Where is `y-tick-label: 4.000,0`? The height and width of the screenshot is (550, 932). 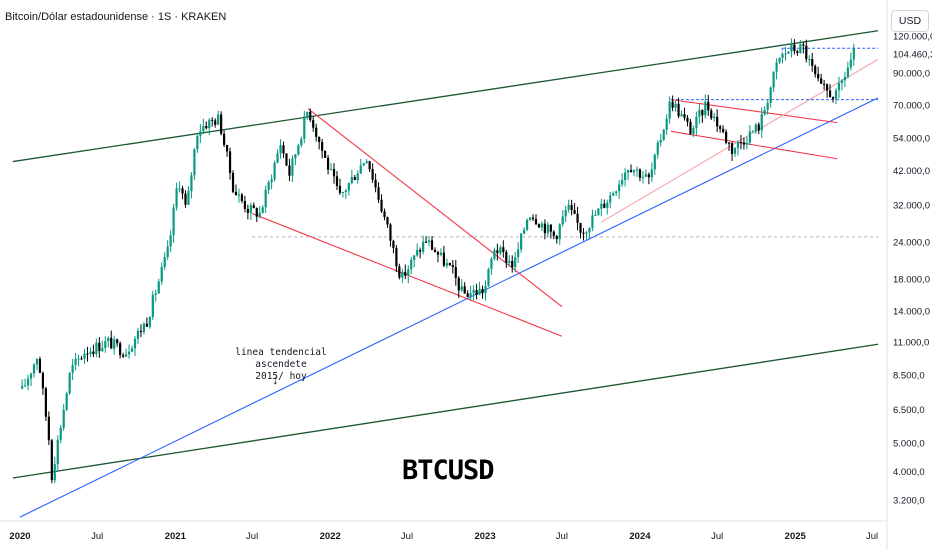 y-tick-label: 4.000,0 is located at coordinates (909, 472).